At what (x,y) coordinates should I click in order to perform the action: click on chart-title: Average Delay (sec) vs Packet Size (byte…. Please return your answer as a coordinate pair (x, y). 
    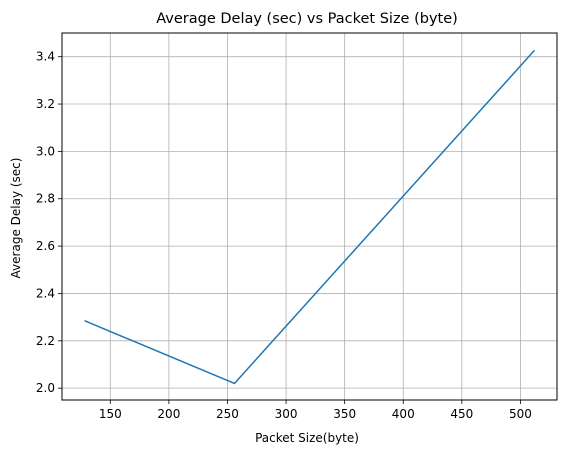
    Looking at the image, I should click on (307, 19).